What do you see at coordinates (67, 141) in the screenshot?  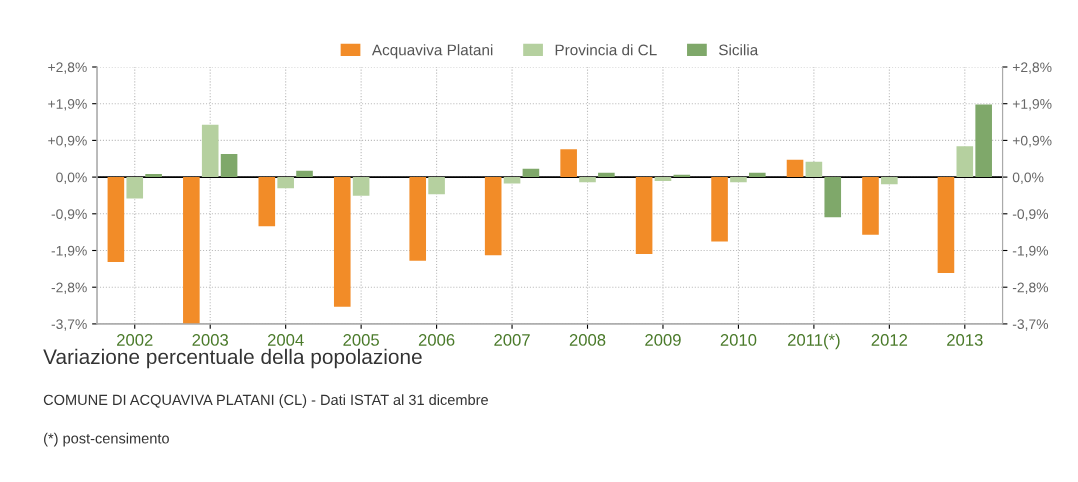 I see `y-tick-label: +0,9%` at bounding box center [67, 141].